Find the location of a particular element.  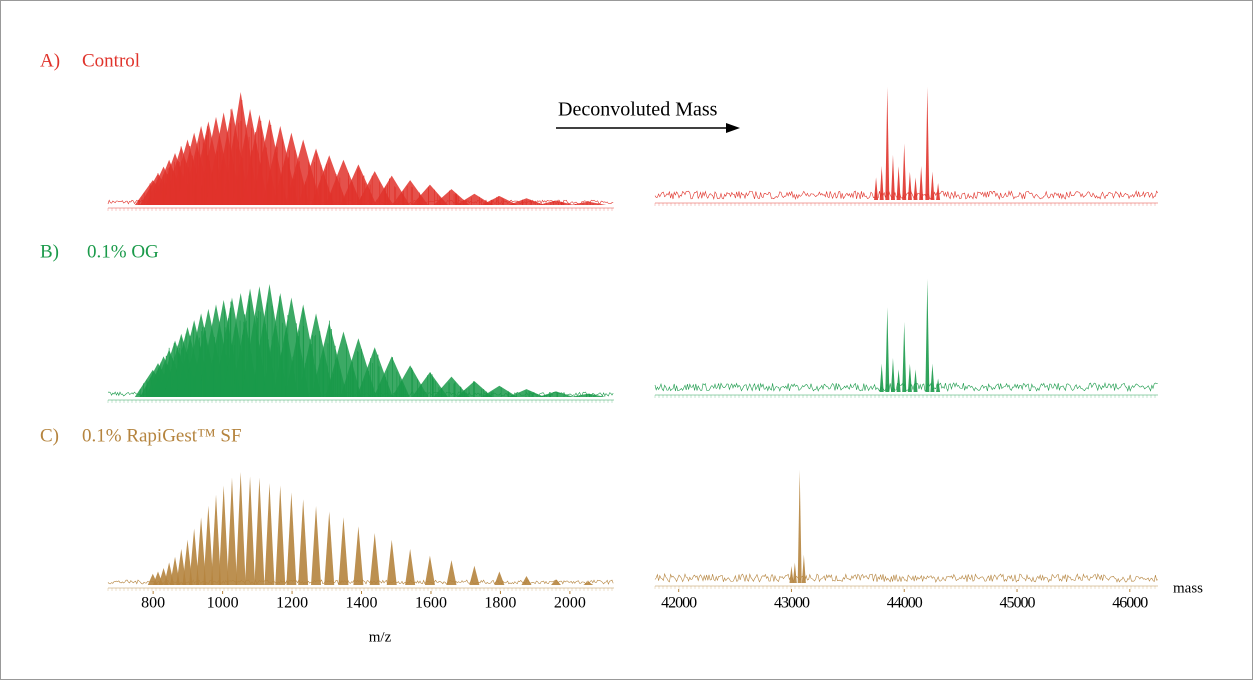

x-tick-label: 2000 is located at coordinates (570, 603).